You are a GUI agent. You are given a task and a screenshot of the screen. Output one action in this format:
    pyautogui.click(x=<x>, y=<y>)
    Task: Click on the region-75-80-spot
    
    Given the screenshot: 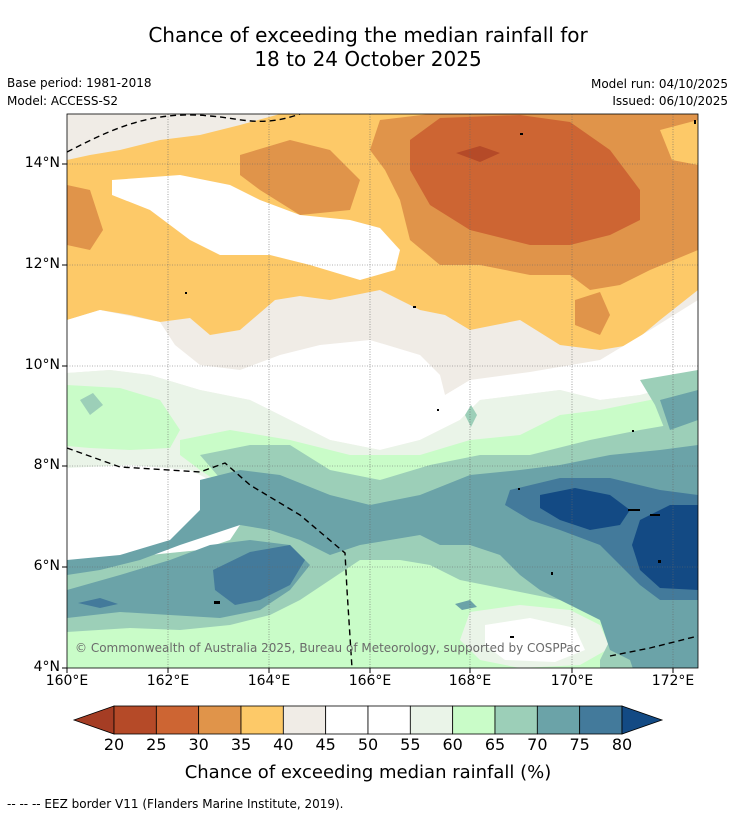 What is the action you would take?
    pyautogui.click(x=98, y=603)
    